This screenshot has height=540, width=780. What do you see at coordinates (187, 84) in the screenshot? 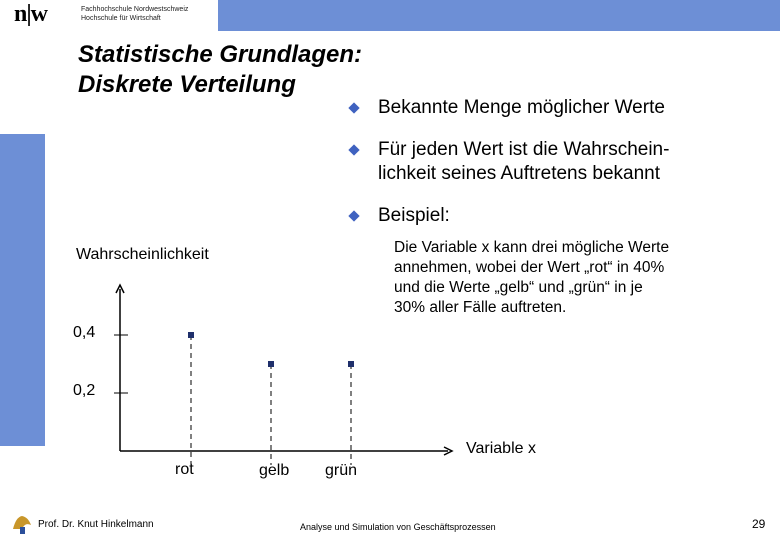
I see `slide-title-line-2: Diskrete Verteilung` at bounding box center [187, 84].